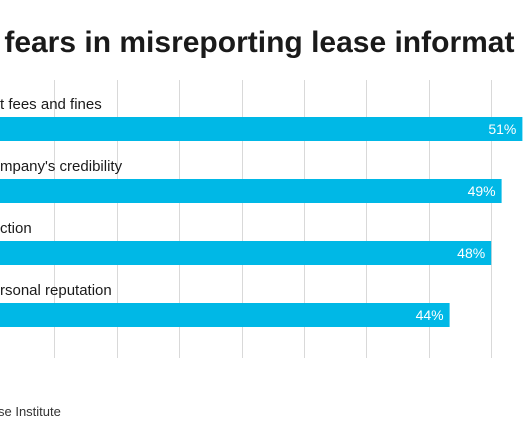 The width and height of the screenshot is (530, 442). I want to click on source-note: se Institute, so click(30, 411).